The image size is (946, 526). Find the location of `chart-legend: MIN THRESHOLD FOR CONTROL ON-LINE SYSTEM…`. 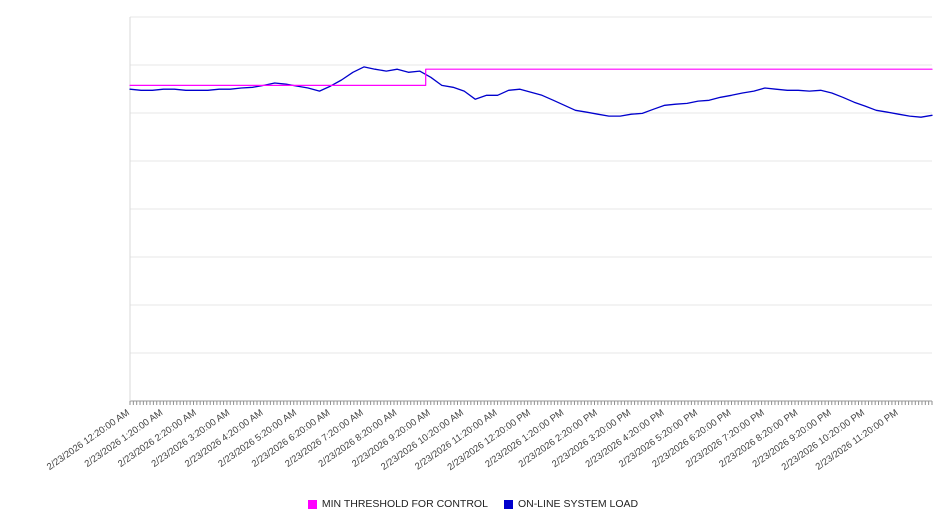

chart-legend: MIN THRESHOLD FOR CONTROL ON-LINE SYSTEM… is located at coordinates (473, 504).